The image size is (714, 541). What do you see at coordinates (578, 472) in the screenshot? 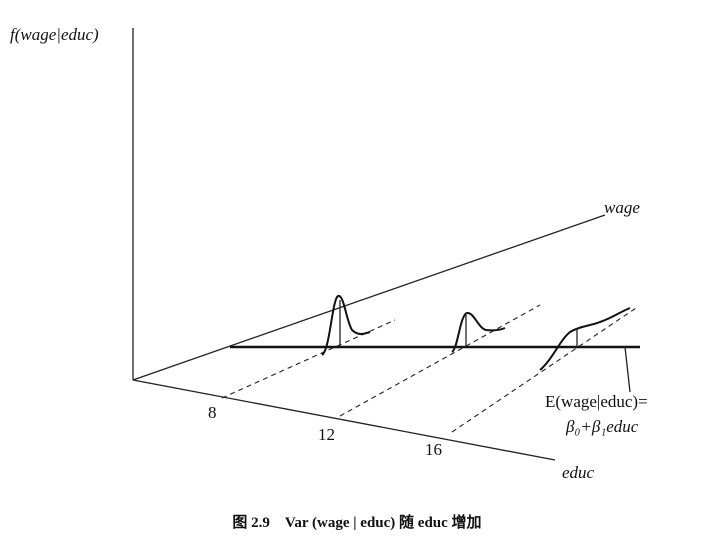
I see `educ-axis-label: educ` at bounding box center [578, 472].